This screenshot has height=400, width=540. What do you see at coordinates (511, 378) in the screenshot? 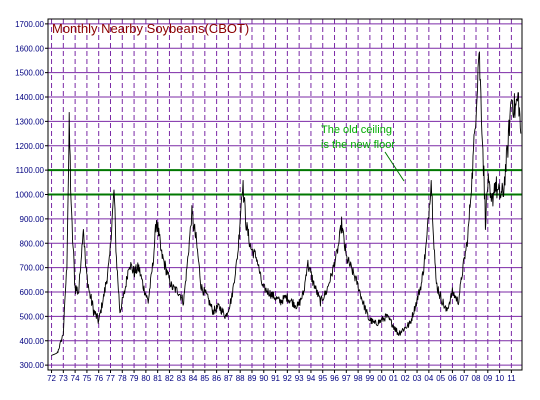
I see `x-tick-label: 11` at bounding box center [511, 378].